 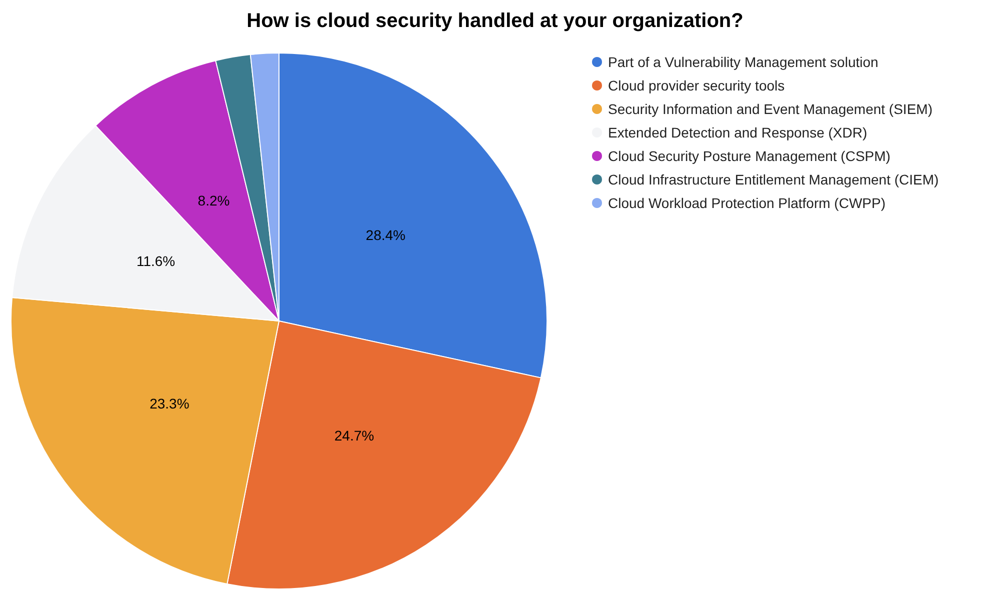 I want to click on data-label: 23.3%, so click(x=170, y=403).